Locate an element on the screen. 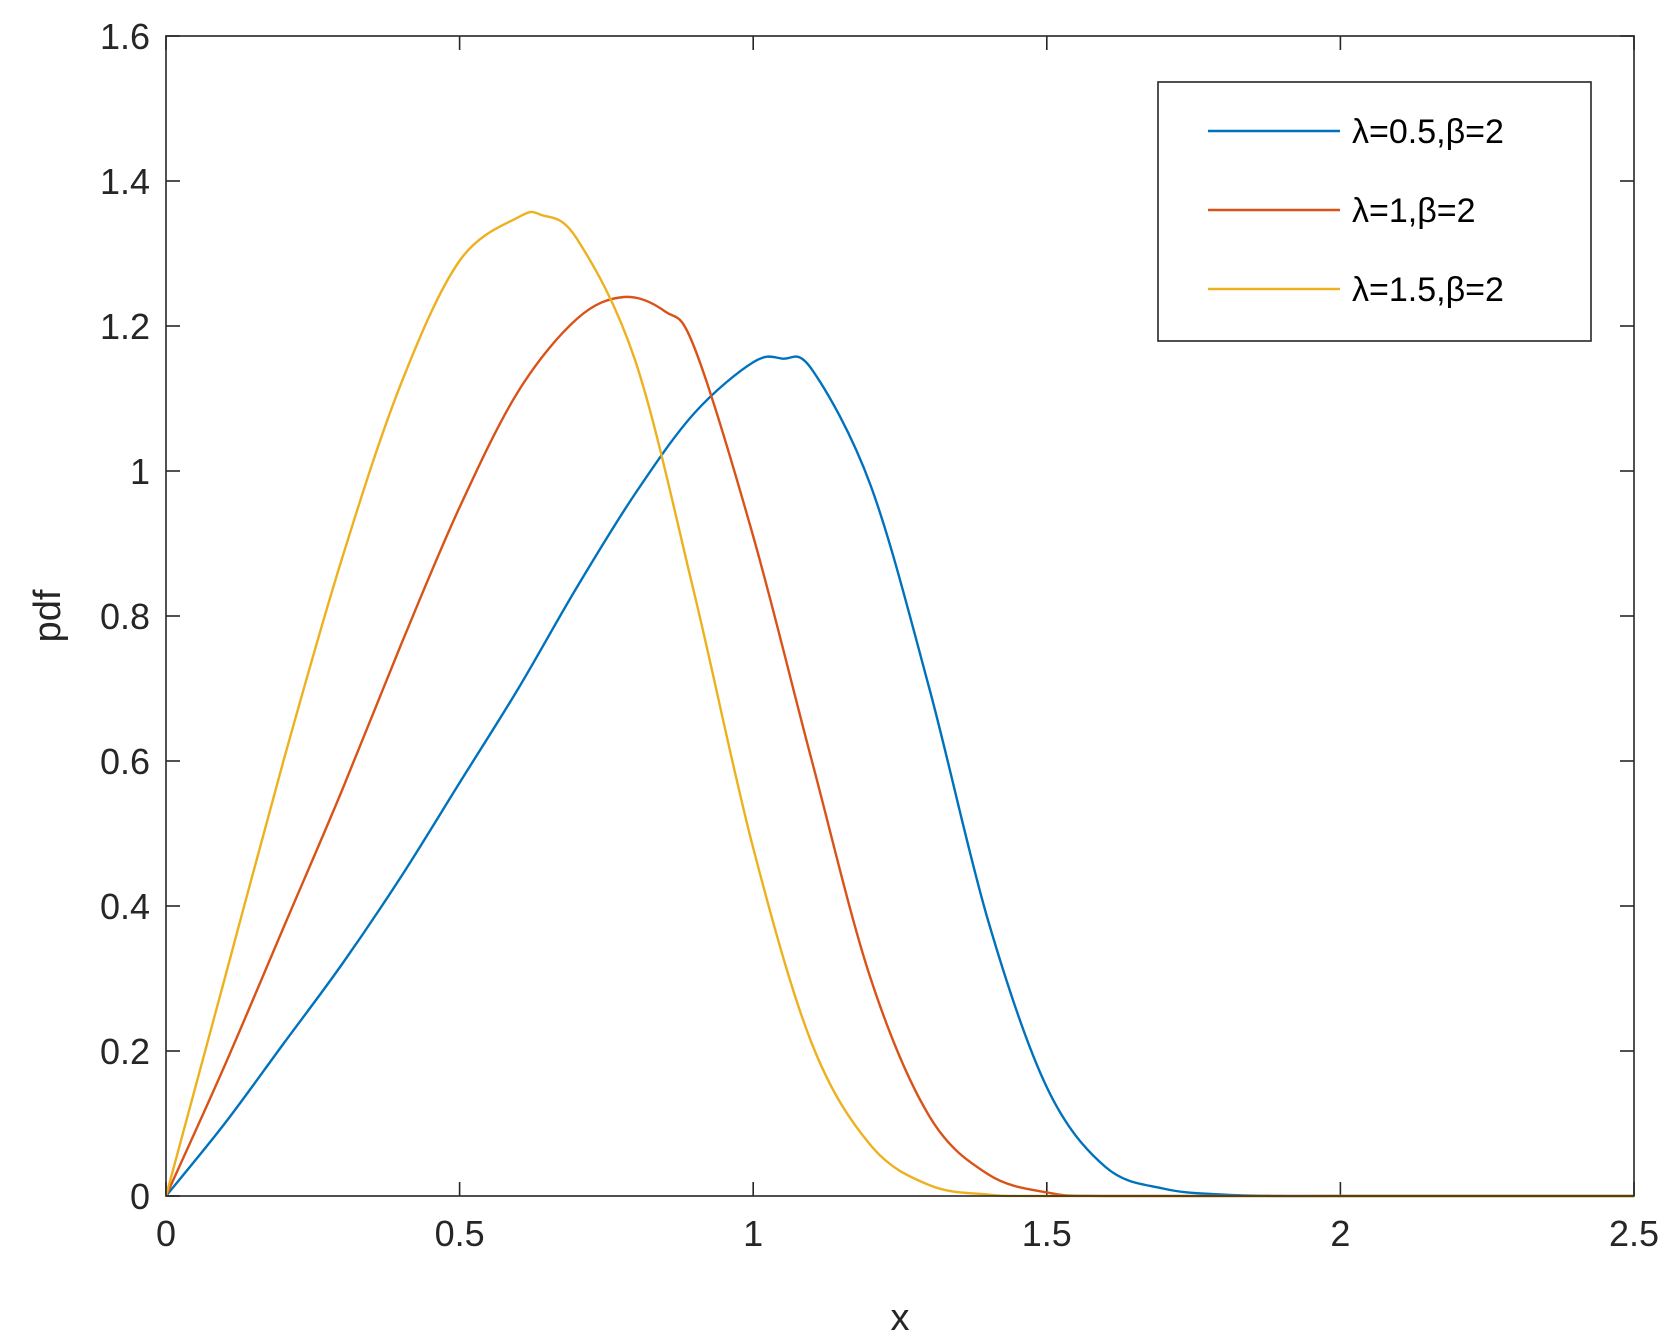 Image resolution: width=1674 pixels, height=1344 pixels. legend-entries: λ=0.5,β=2 λ=1,β=2 λ=1.5,β=2 is located at coordinates (1356, 211).